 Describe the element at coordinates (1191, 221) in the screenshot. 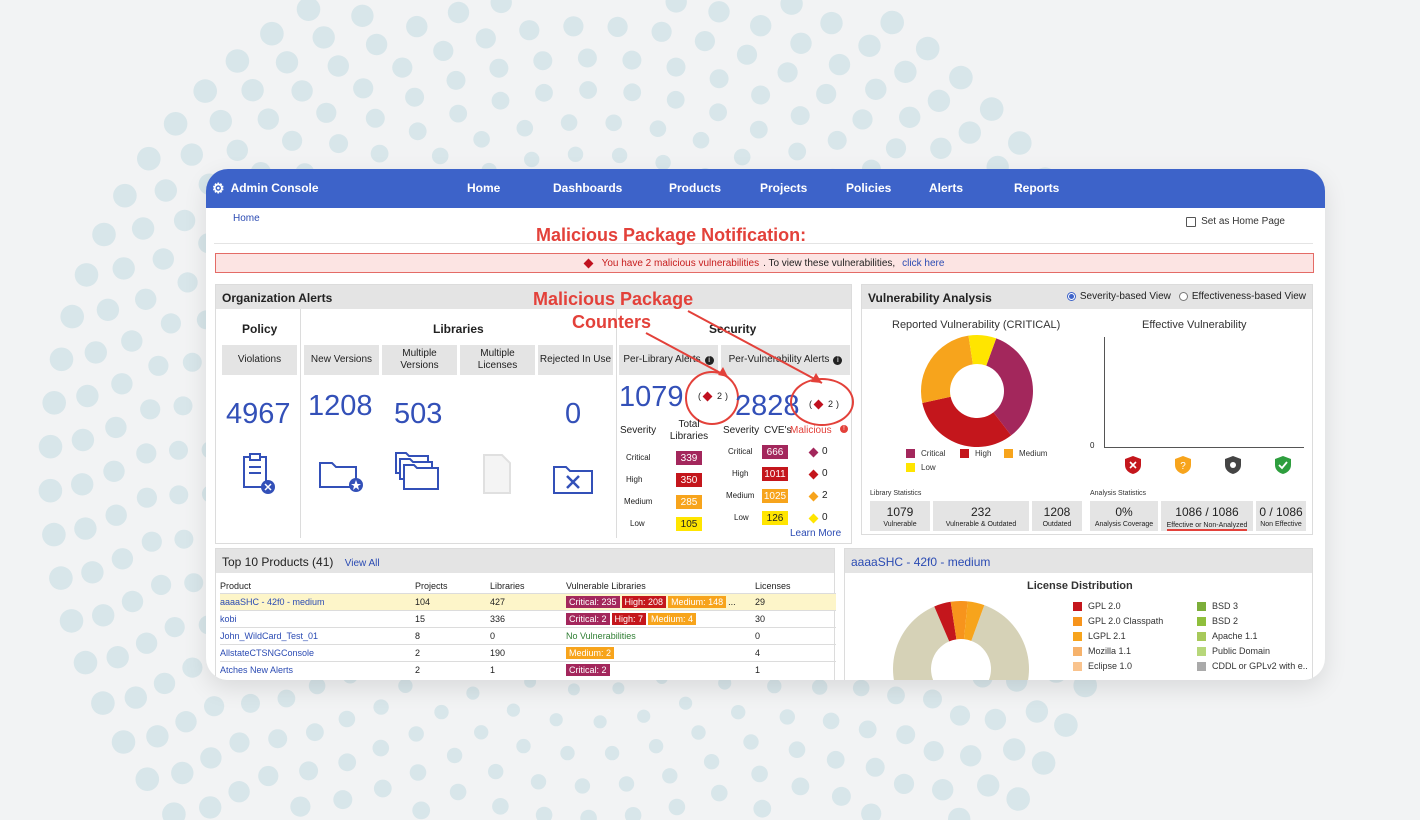

I see `home-page-checkbox` at that location.